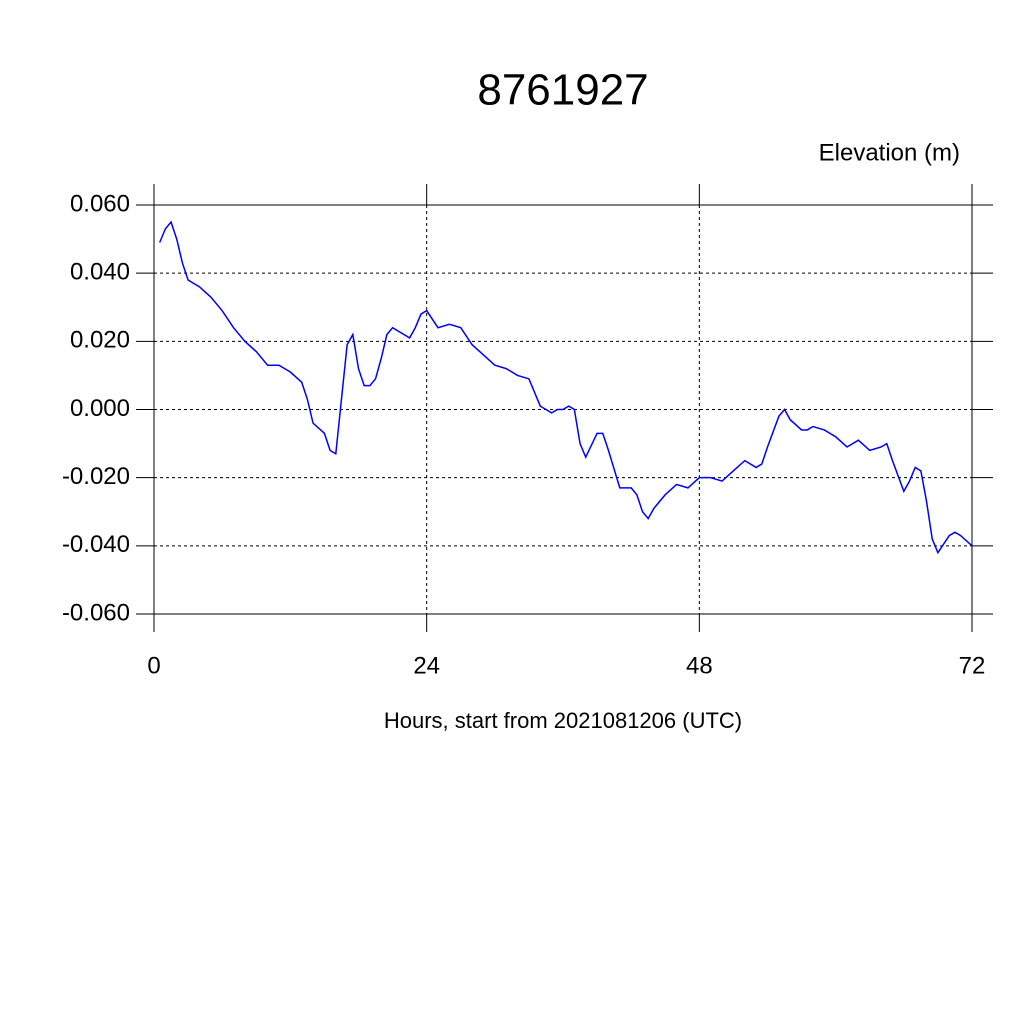  Describe the element at coordinates (100, 340) in the screenshot. I see `y-tick-label: 0.020` at that location.